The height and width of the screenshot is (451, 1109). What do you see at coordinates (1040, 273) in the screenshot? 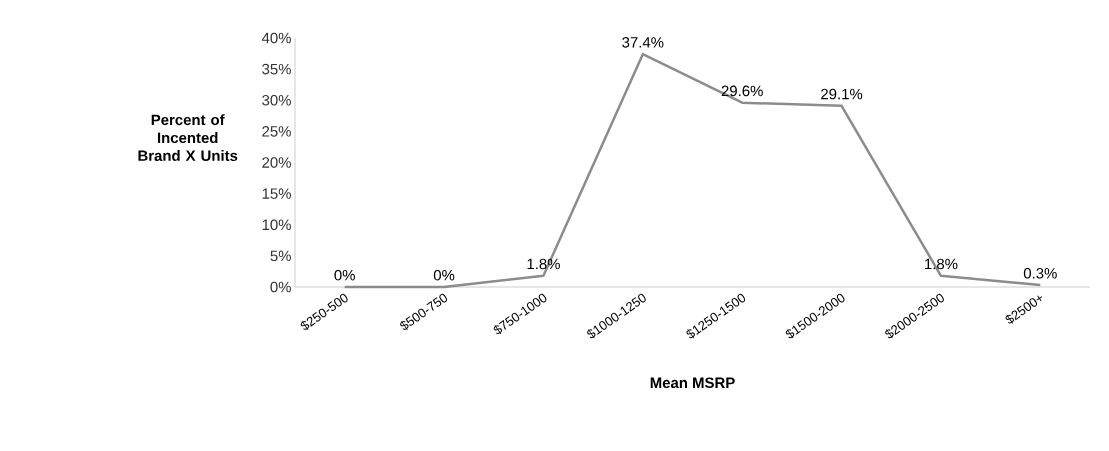
I see `data-label: 0.3%` at bounding box center [1040, 273].